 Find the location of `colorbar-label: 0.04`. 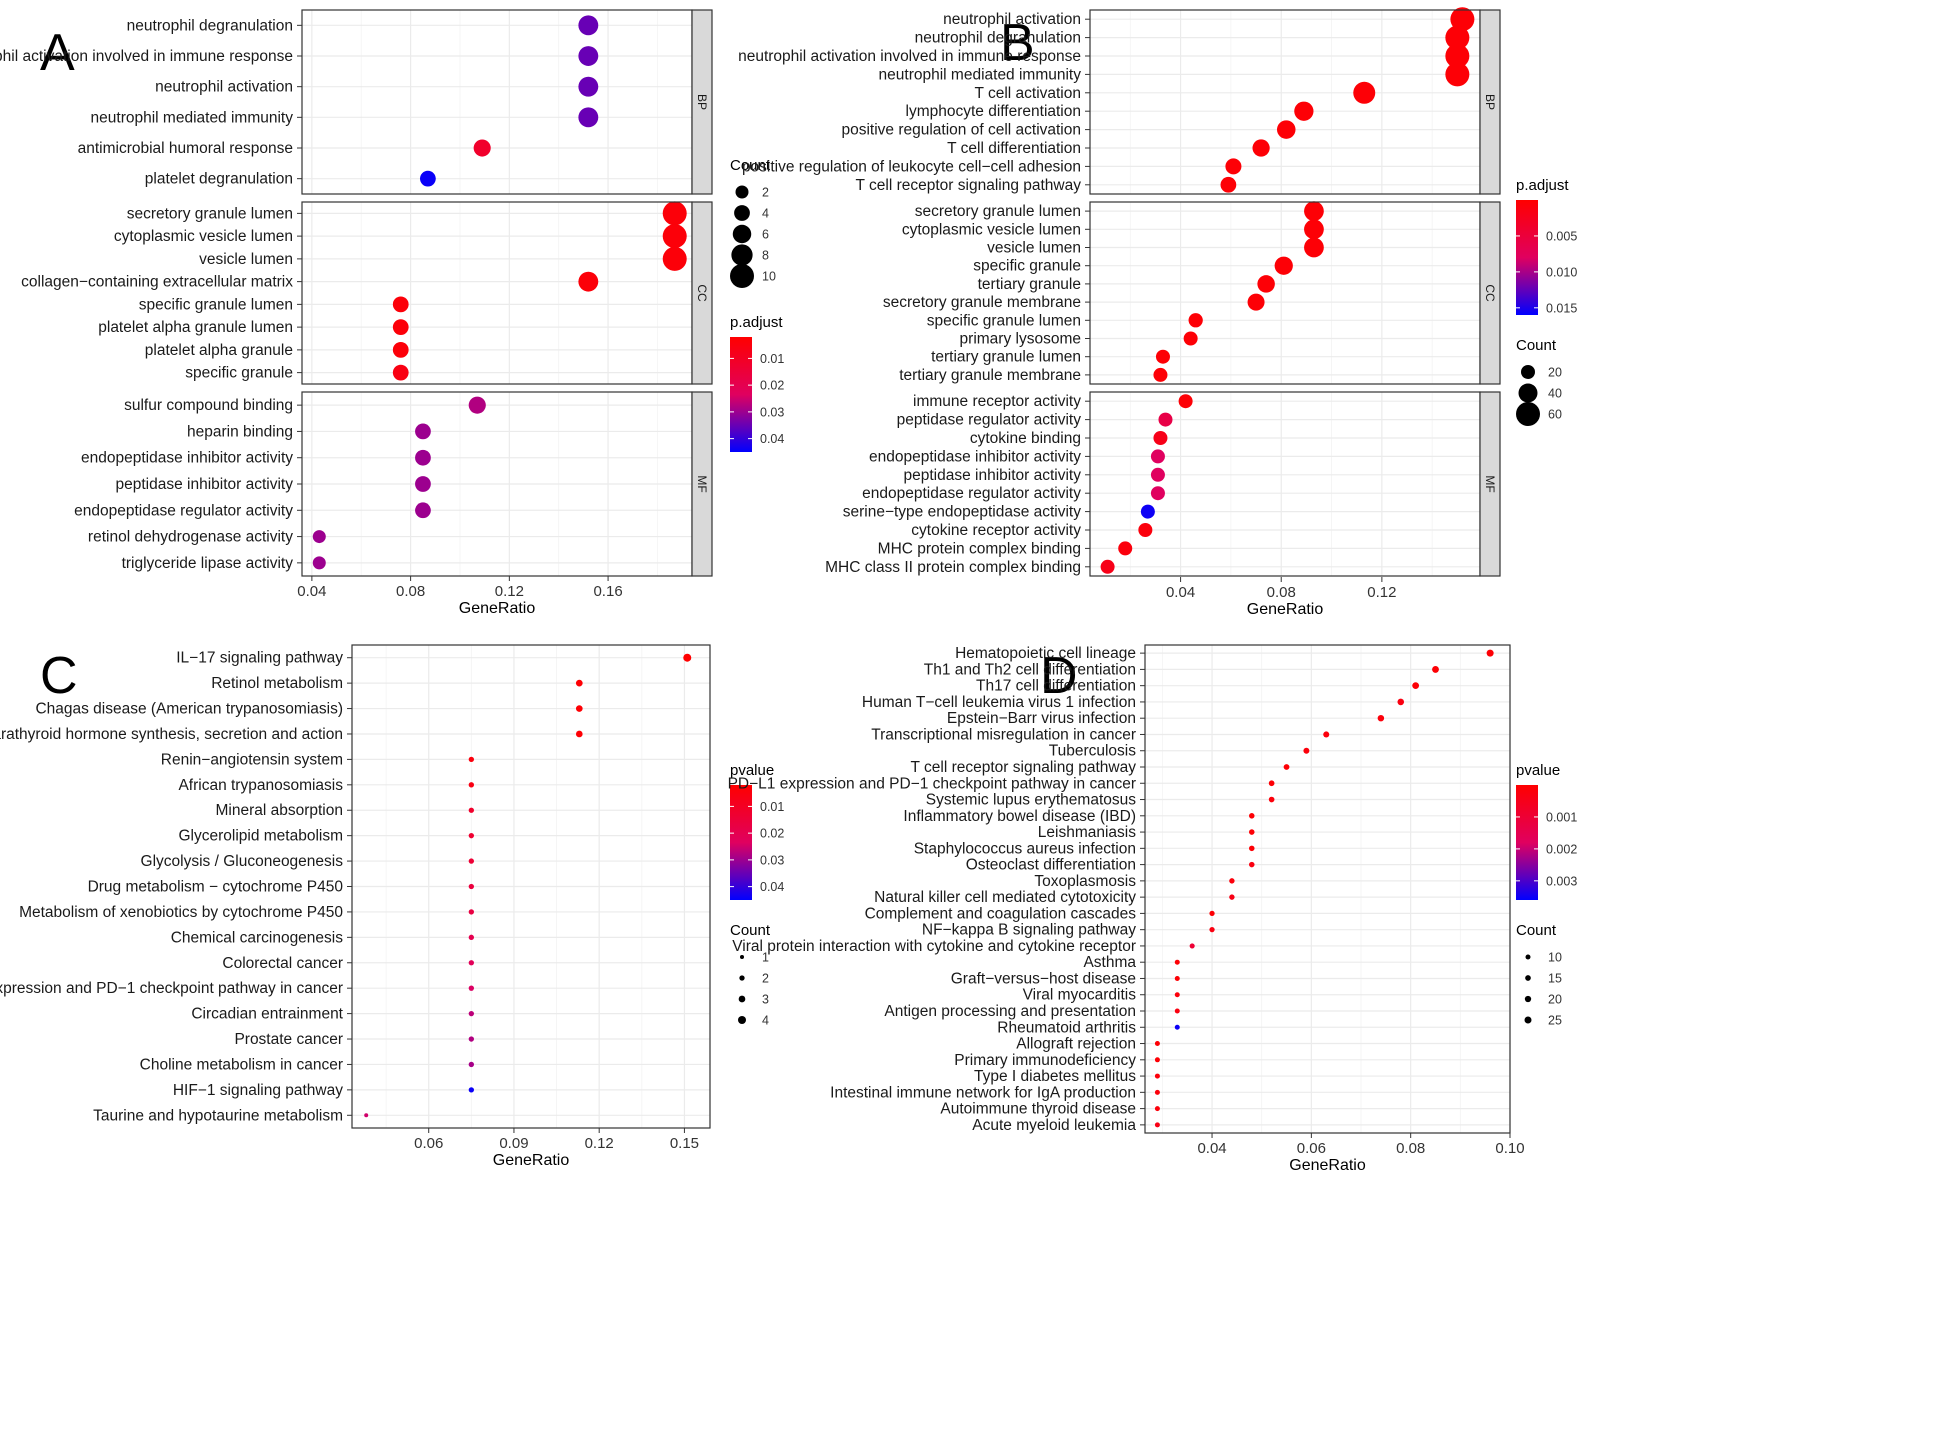

colorbar-label: 0.04 is located at coordinates (772, 887).